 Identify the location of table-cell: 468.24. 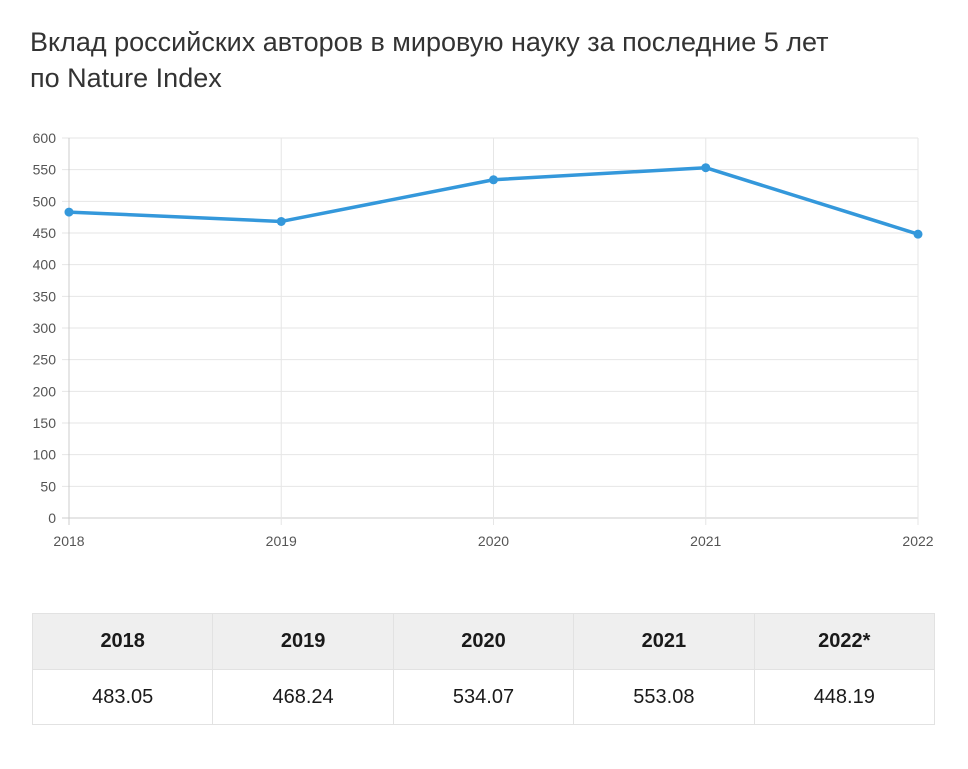
(303, 697).